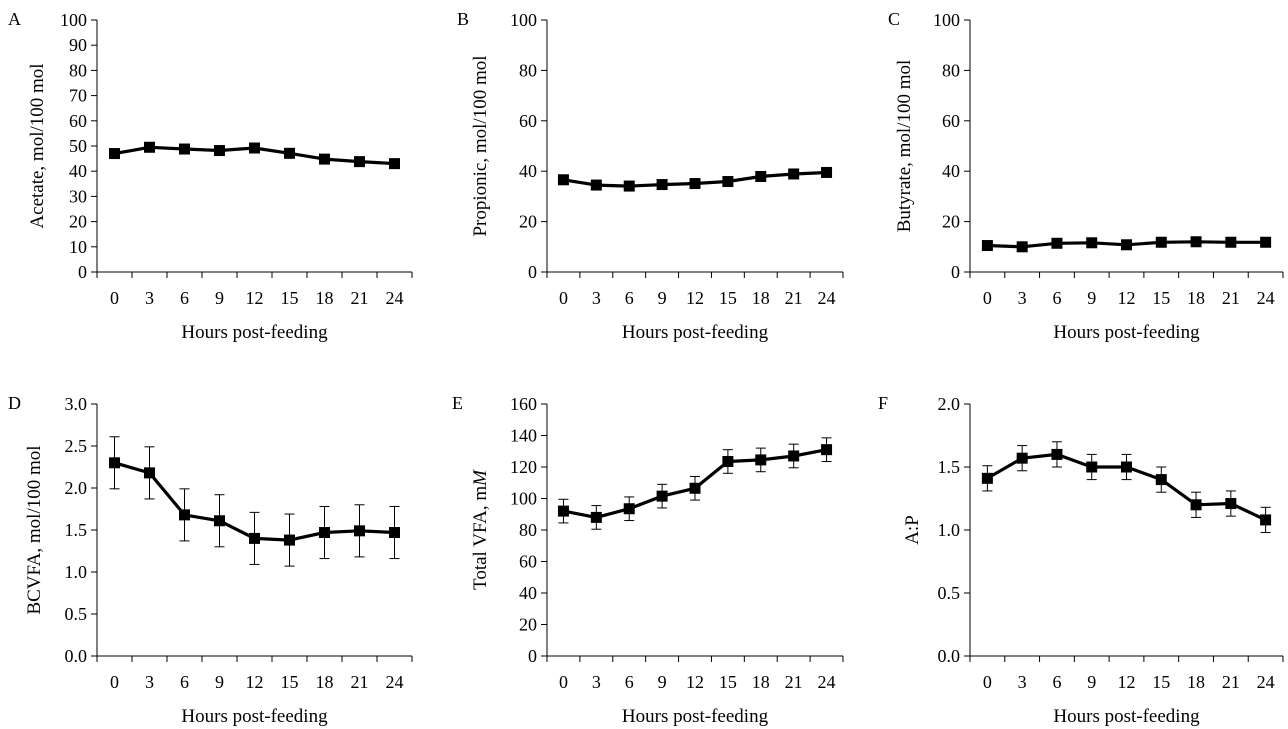 The height and width of the screenshot is (729, 1288). What do you see at coordinates (78, 146) in the screenshot?
I see `y-tick-label: 50` at bounding box center [78, 146].